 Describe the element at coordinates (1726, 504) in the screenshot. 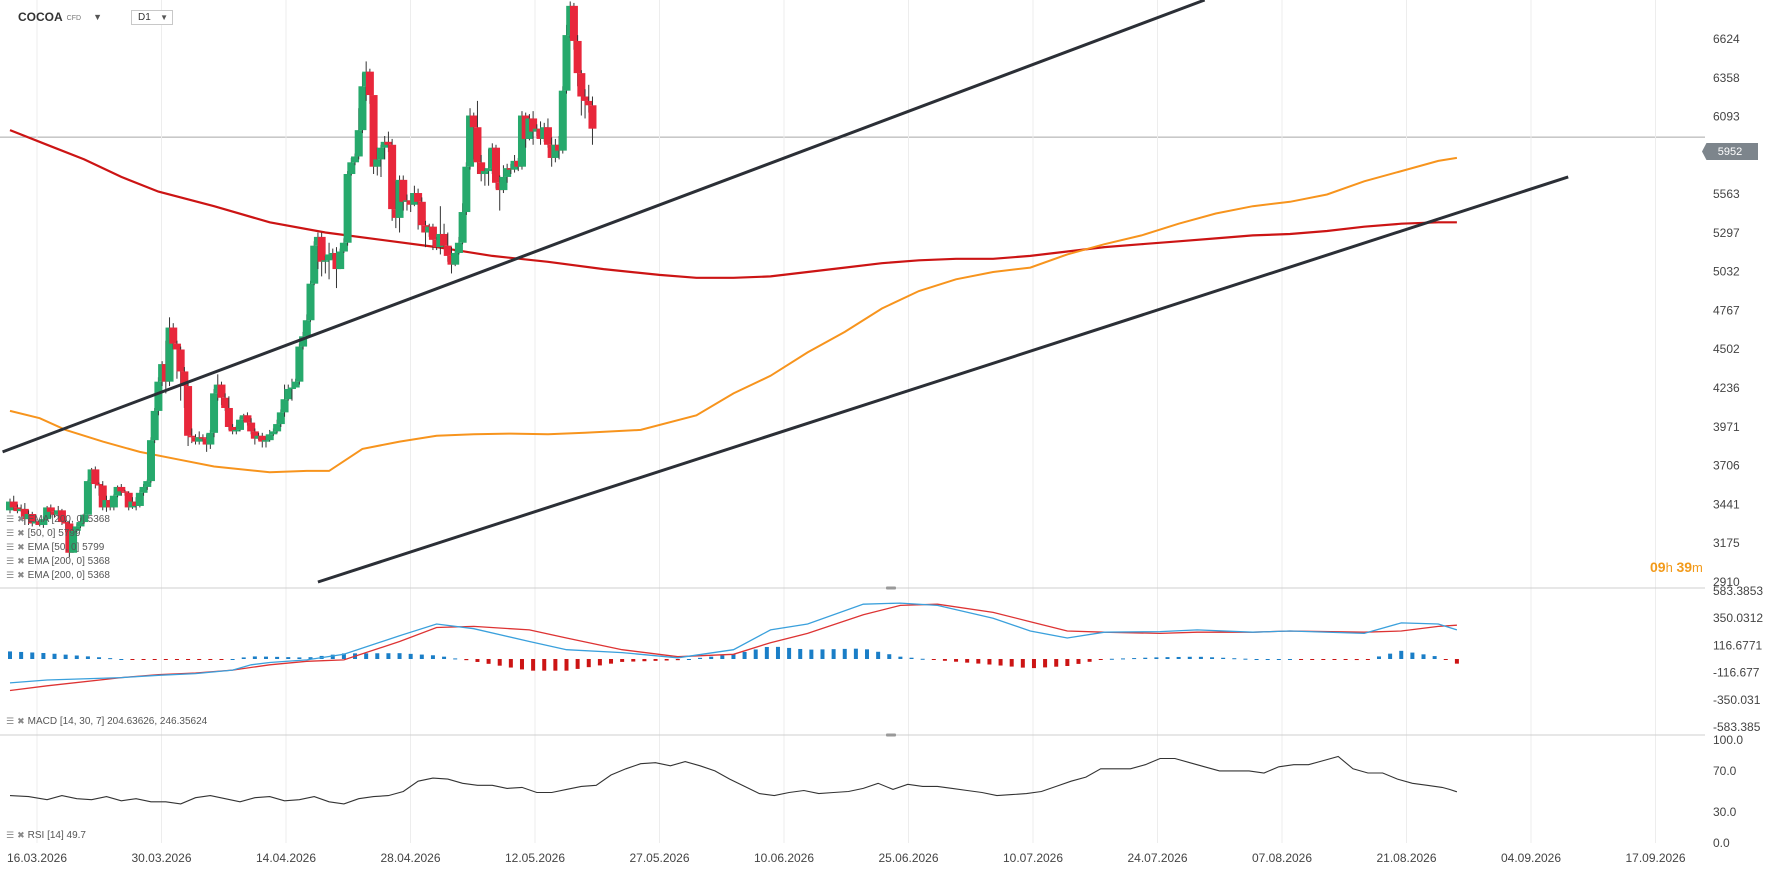

I see `price-tick-label: 3441` at that location.